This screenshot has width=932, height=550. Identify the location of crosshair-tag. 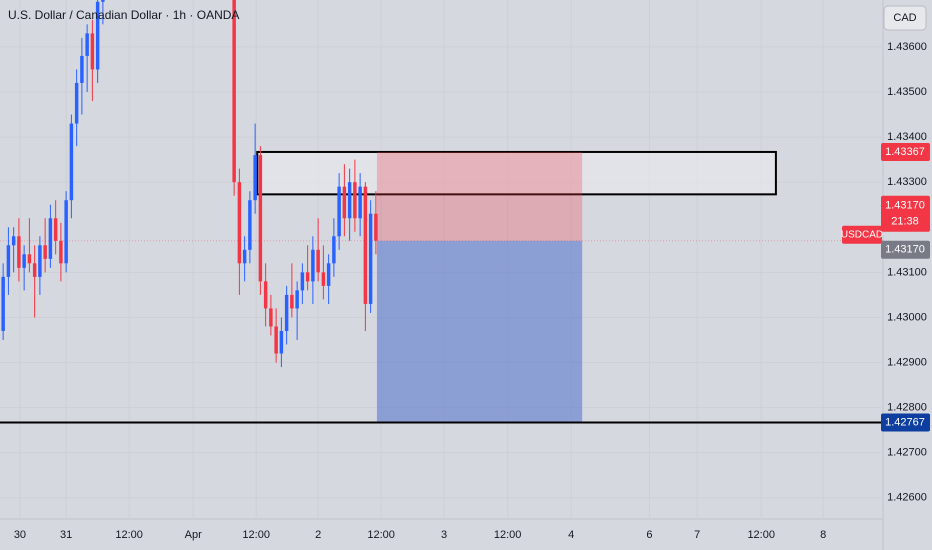
(905, 249).